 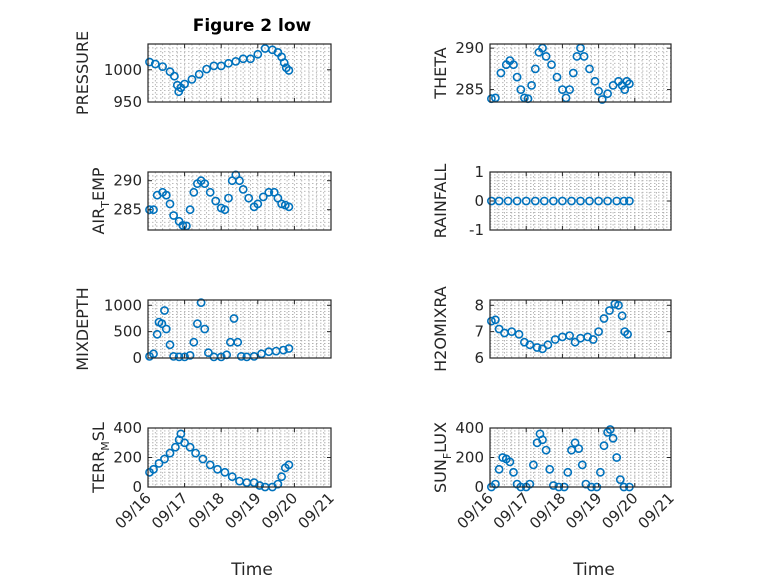 I want to click on subplot-4: -1 0 1 RAINFALL, so click(x=551, y=201).